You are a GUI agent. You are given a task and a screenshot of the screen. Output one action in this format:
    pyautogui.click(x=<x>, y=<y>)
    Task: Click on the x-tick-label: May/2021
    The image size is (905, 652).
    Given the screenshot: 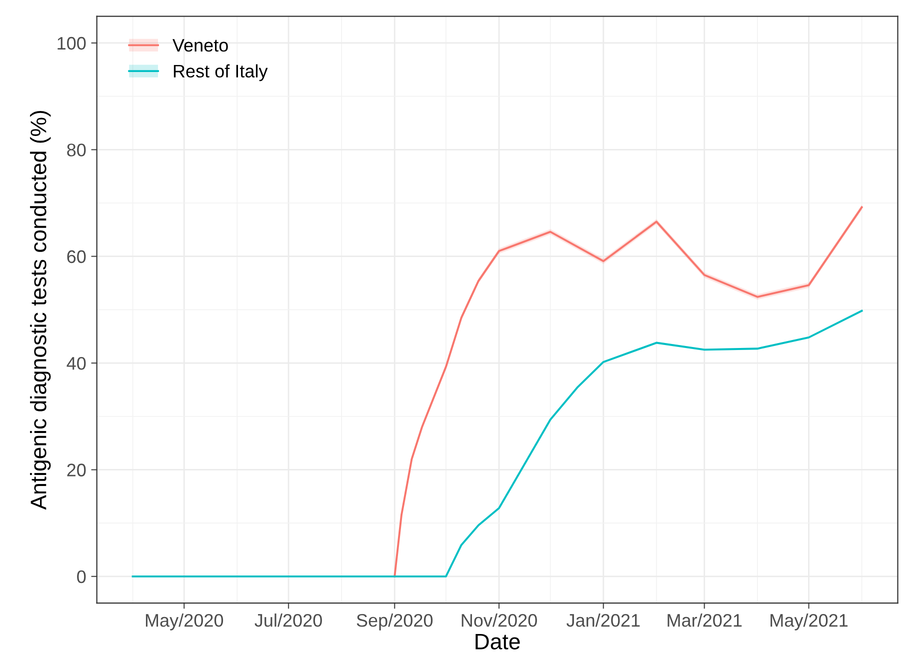 What is the action you would take?
    pyautogui.click(x=809, y=622)
    